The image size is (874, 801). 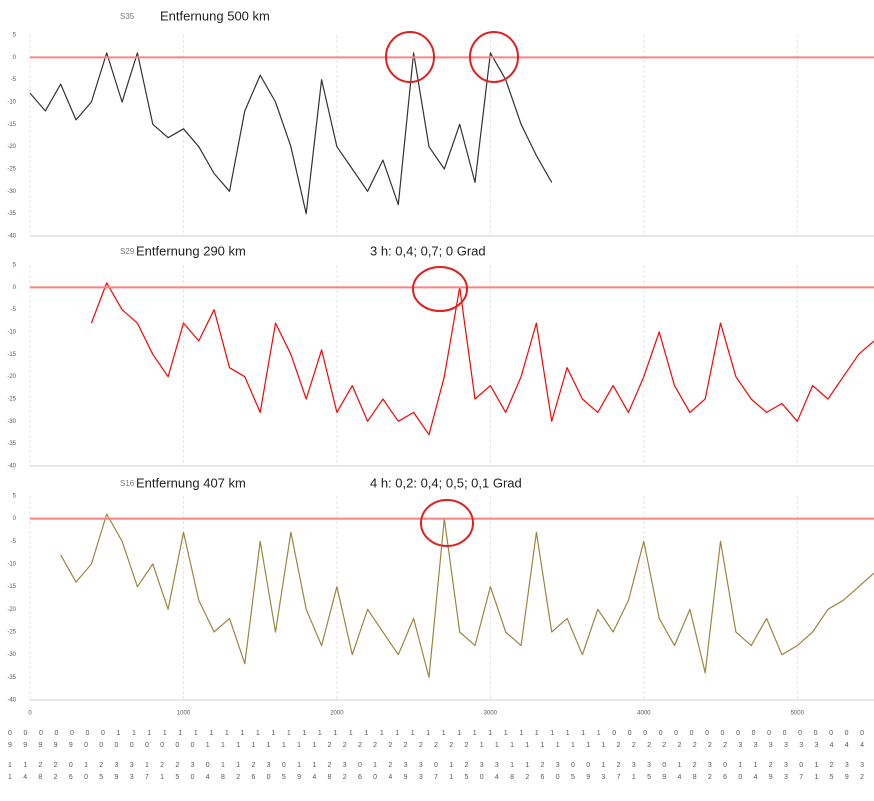 What do you see at coordinates (491, 714) in the screenshot?
I see `x-tick-label: 3000` at bounding box center [491, 714].